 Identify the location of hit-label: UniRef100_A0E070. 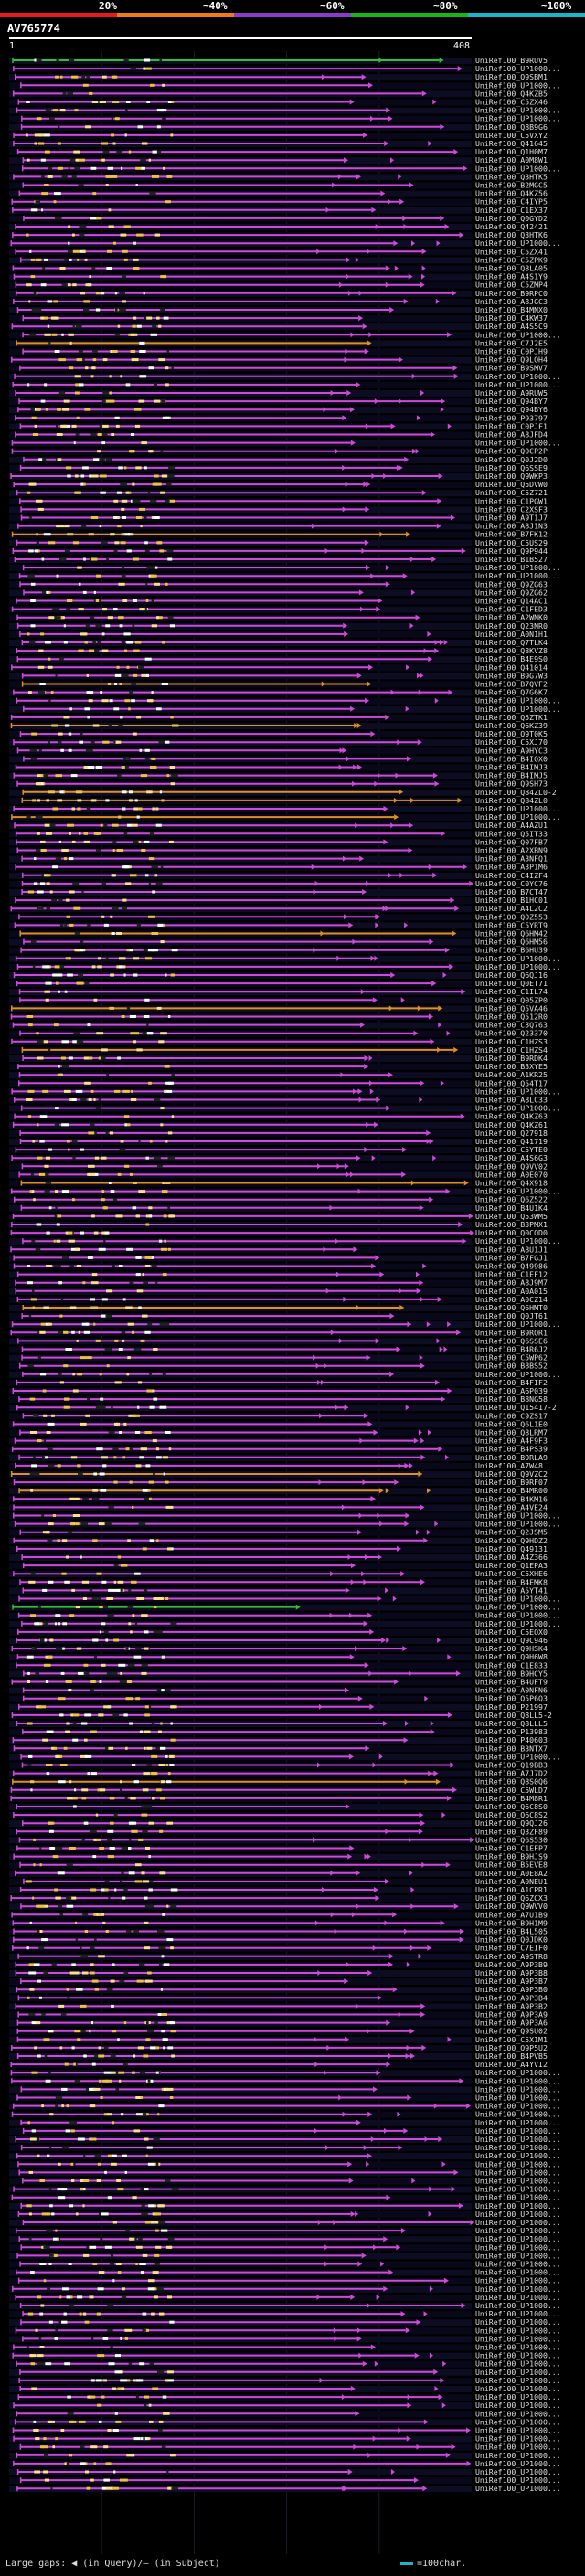
(512, 1174).